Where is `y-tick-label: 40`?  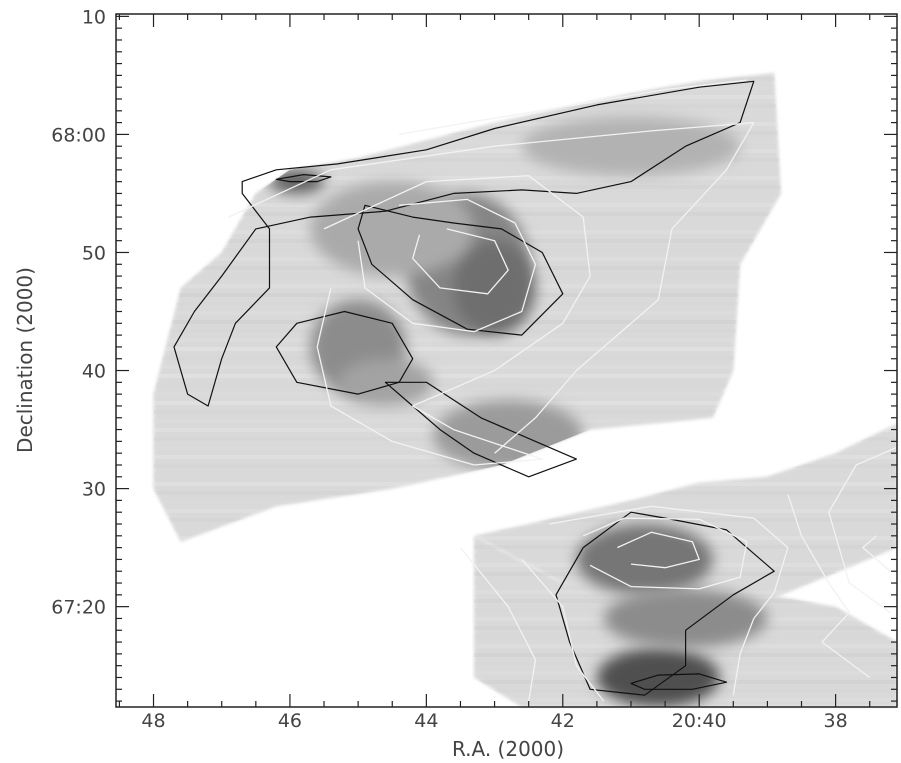 y-tick-label: 40 is located at coordinates (94, 372).